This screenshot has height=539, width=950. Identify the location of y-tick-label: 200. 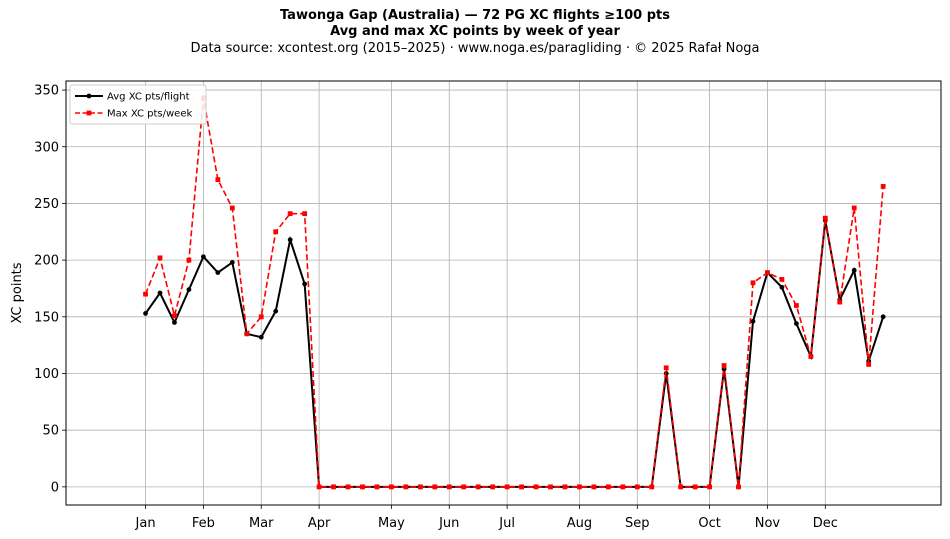
(46, 261).